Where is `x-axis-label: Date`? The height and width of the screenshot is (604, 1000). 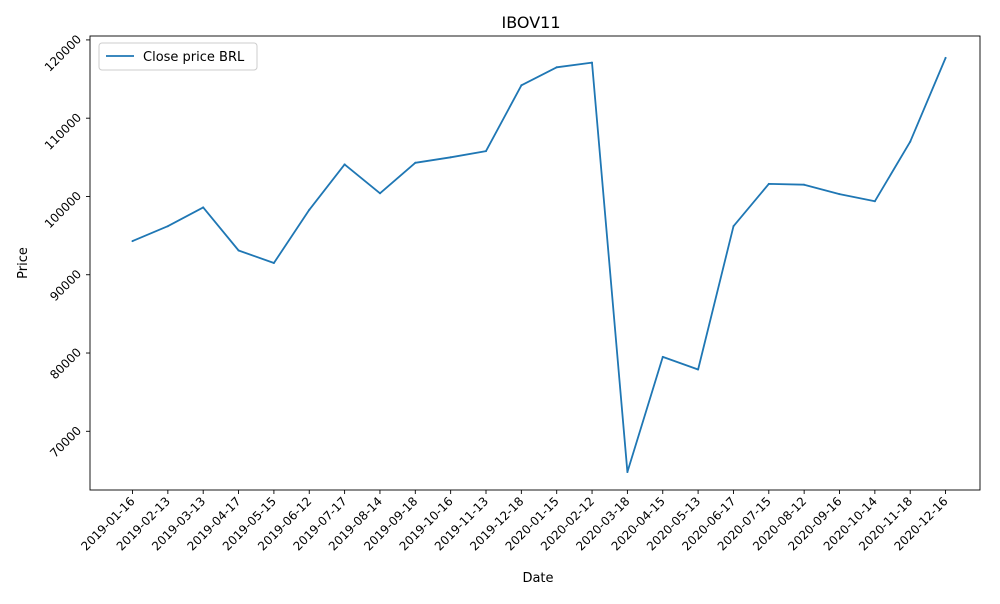
x-axis-label: Date is located at coordinates (537, 578).